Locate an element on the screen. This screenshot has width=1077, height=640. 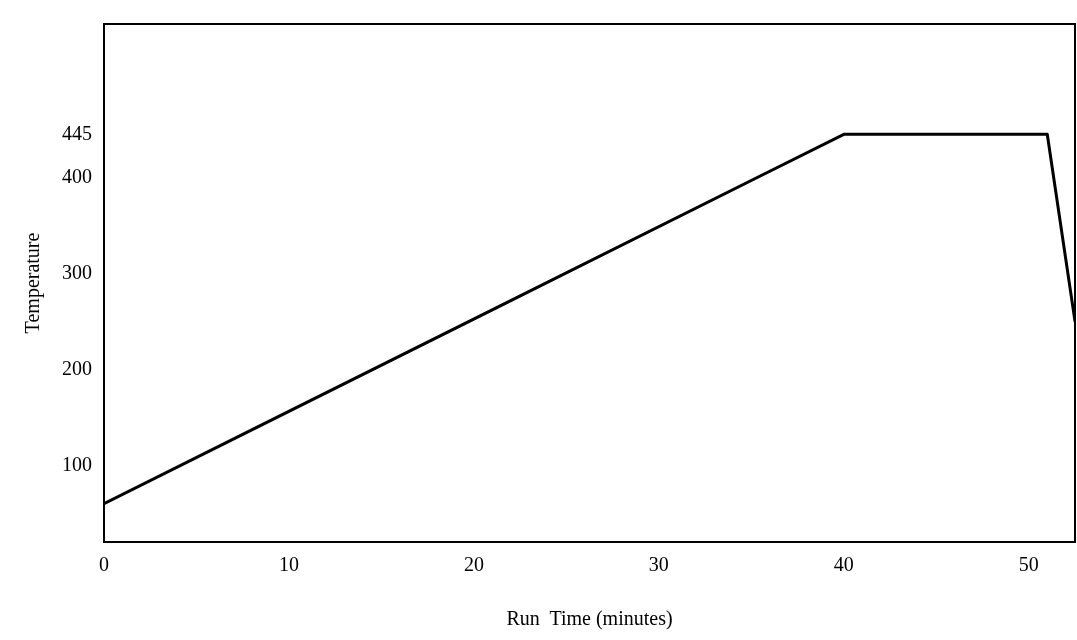
y-axis-title: Temperature is located at coordinates (33, 283).